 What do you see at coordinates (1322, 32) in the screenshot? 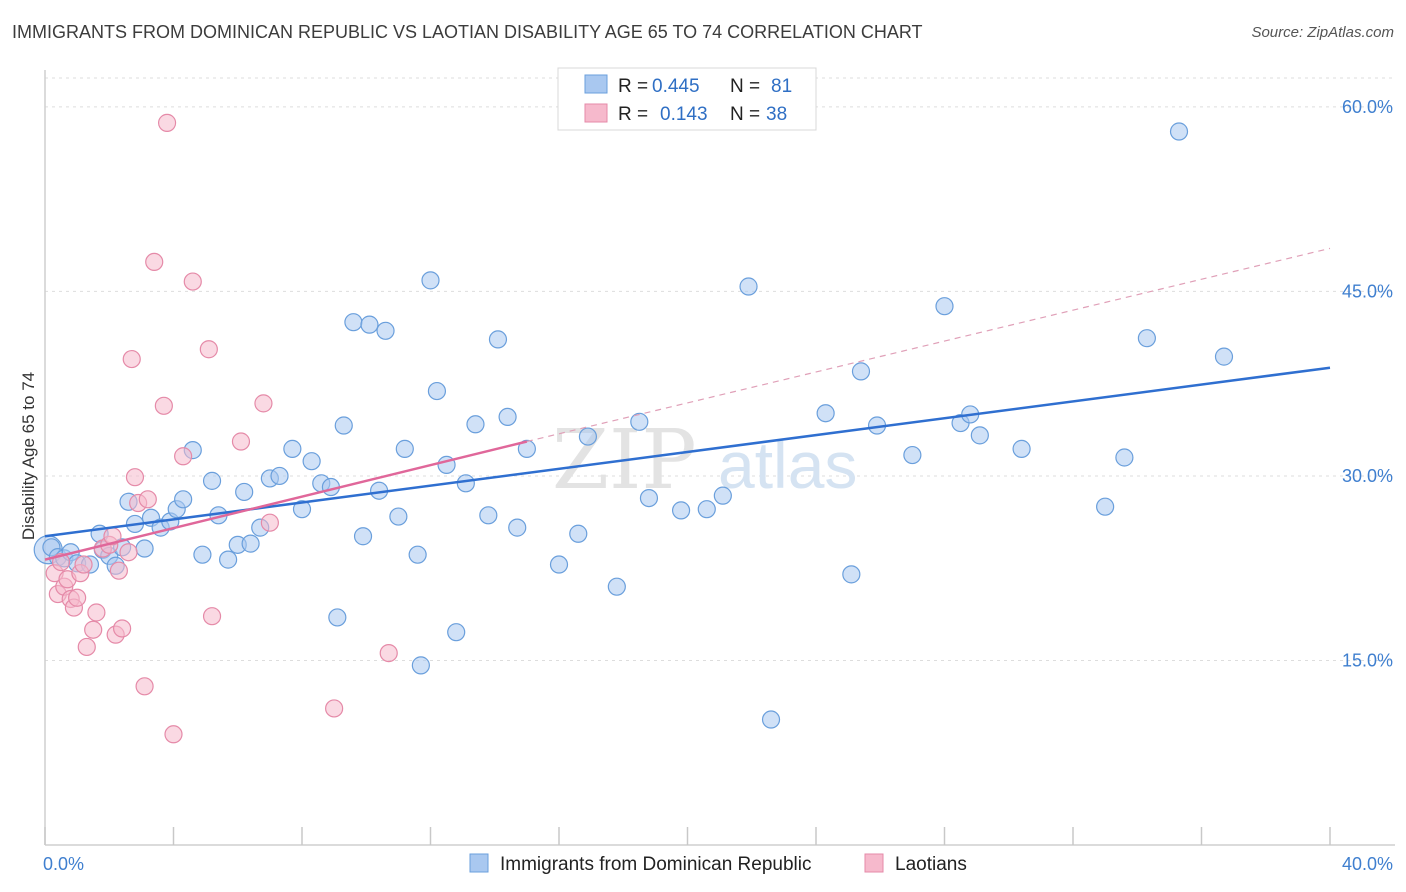
I see `chart-source: Source: ZipAtlas.com` at bounding box center [1322, 32].